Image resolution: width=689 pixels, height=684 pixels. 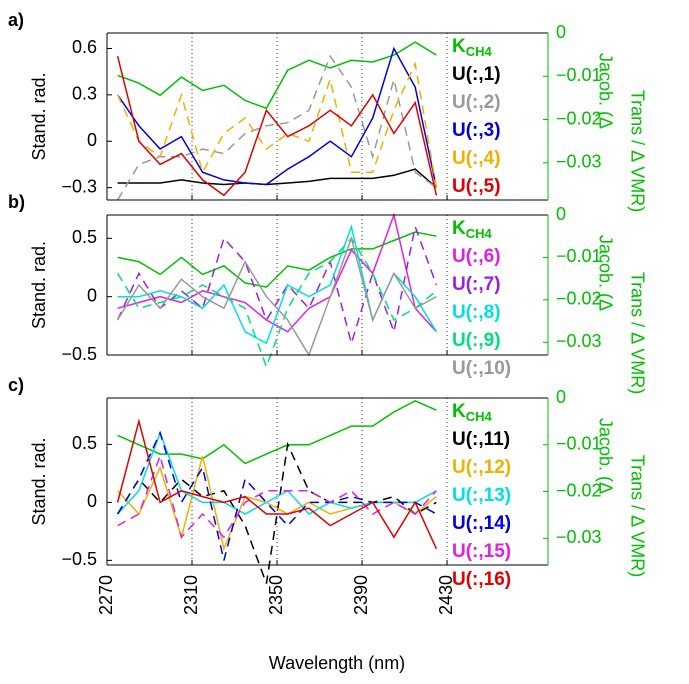 I want to click on x-tick-label: 2310, so click(x=191, y=595).